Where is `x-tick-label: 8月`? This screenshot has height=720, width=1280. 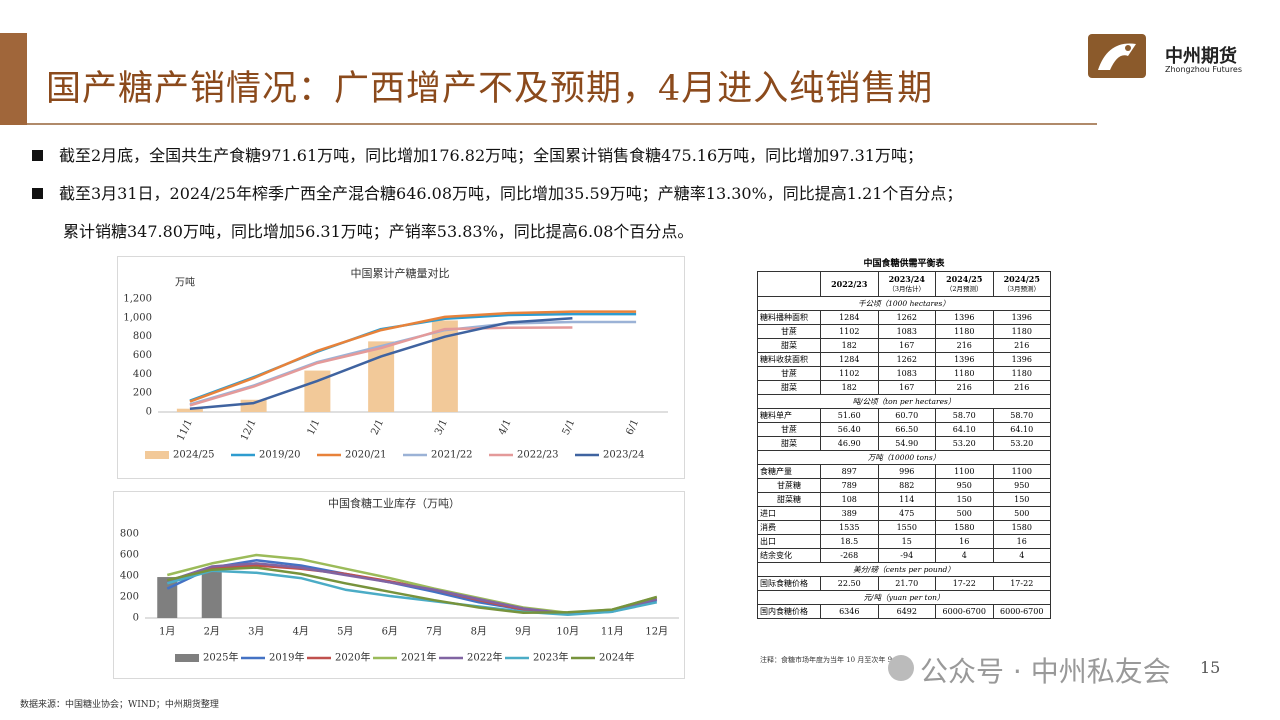
x-tick-label: 8月 is located at coordinates (479, 632).